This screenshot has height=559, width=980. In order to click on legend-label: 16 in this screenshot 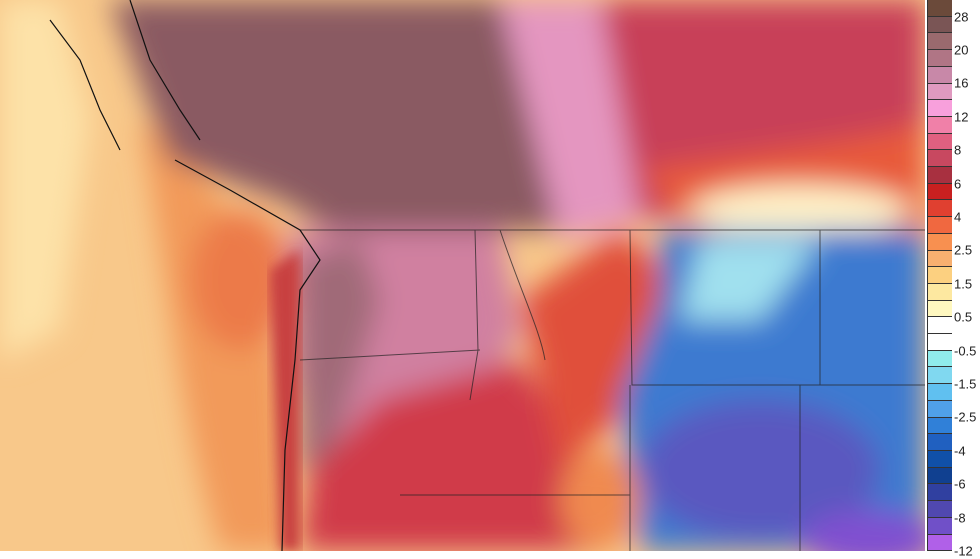, I will do `click(961, 83)`.